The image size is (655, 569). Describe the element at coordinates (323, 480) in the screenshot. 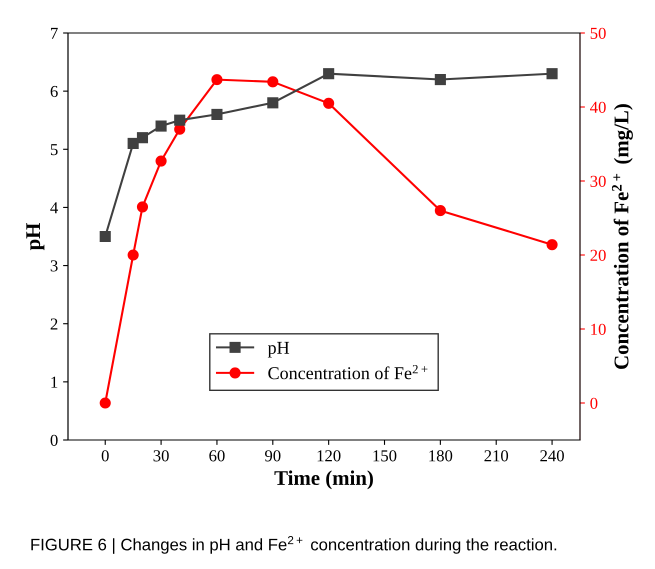

I see `x-axis-title: Time (min)` at that location.